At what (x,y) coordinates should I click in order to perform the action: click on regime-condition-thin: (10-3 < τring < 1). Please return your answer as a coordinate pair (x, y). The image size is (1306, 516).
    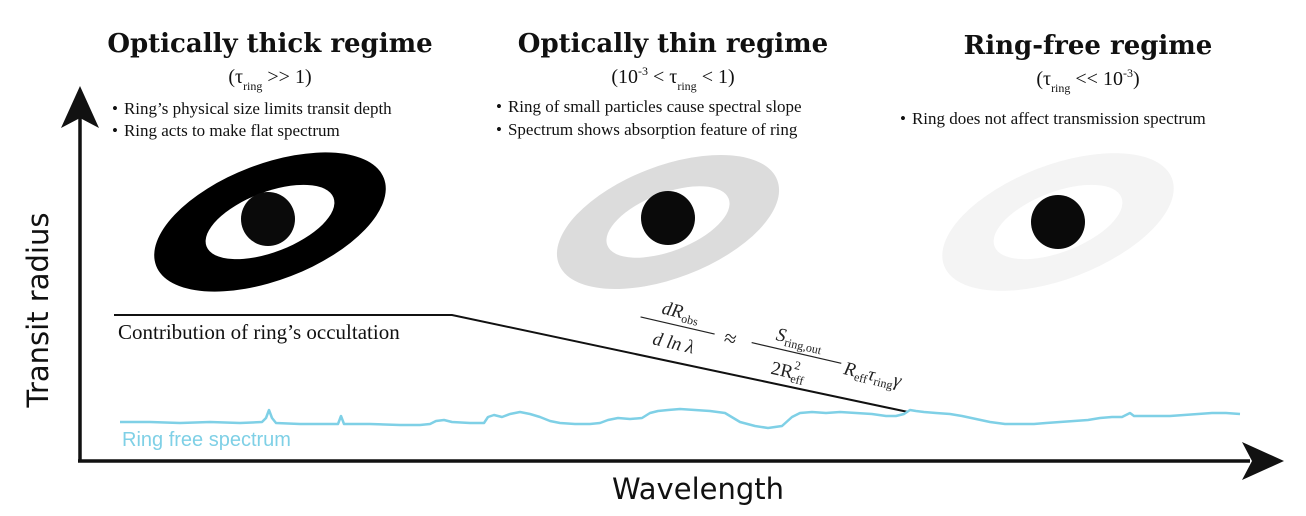
    Looking at the image, I should click on (672, 78).